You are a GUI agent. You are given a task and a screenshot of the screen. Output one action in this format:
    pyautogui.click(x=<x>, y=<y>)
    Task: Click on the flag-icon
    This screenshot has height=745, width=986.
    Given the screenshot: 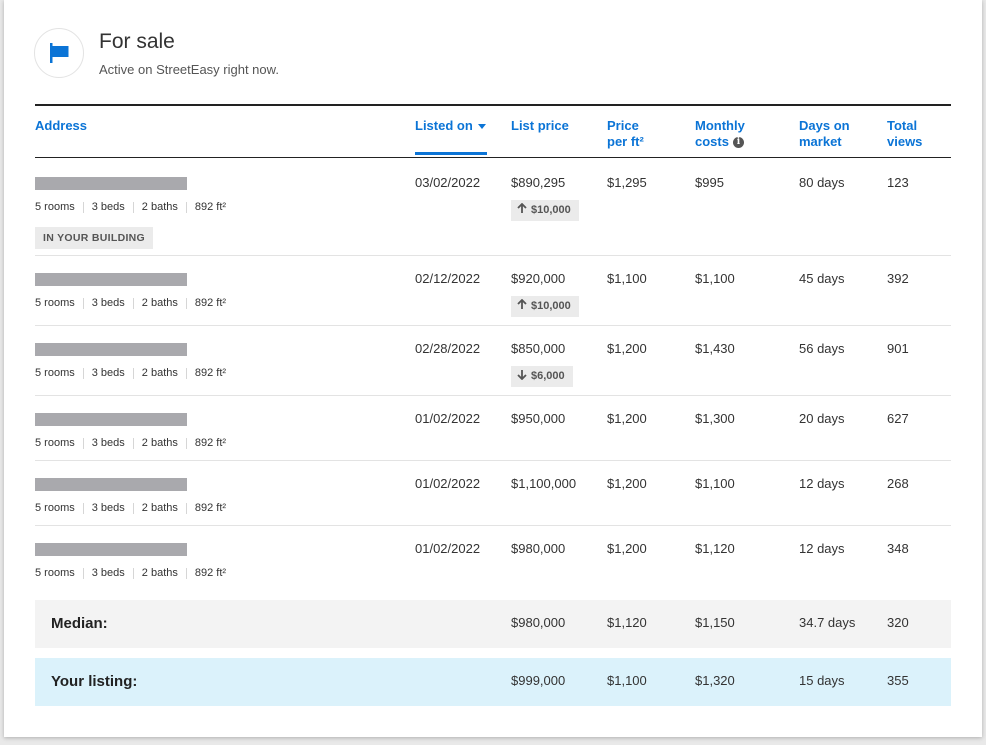 What is the action you would take?
    pyautogui.click(x=59, y=53)
    